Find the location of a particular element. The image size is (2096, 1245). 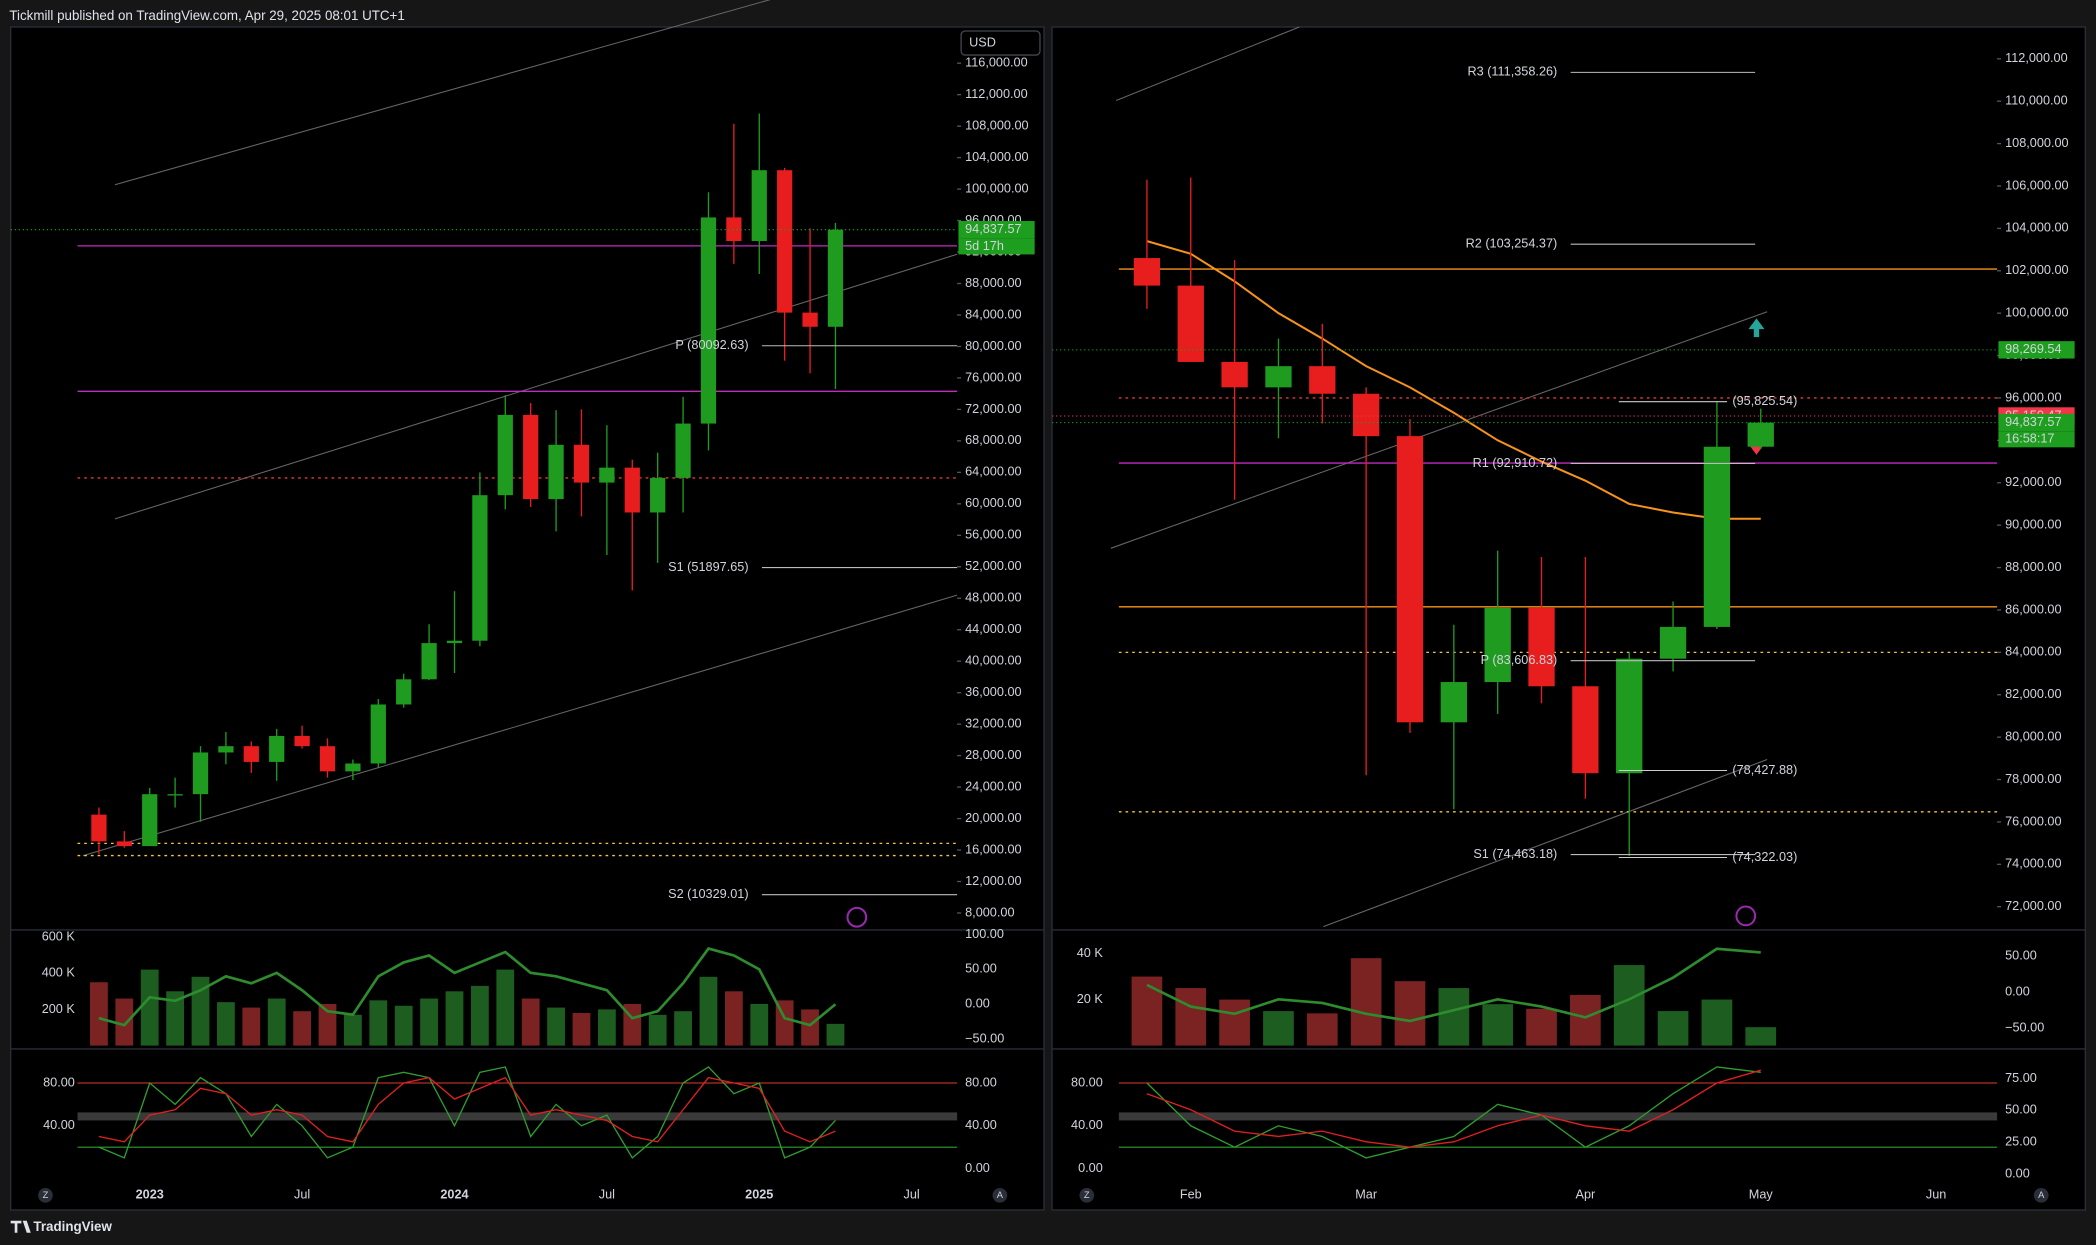

volume-tick-label: 400 K is located at coordinates (59, 973).